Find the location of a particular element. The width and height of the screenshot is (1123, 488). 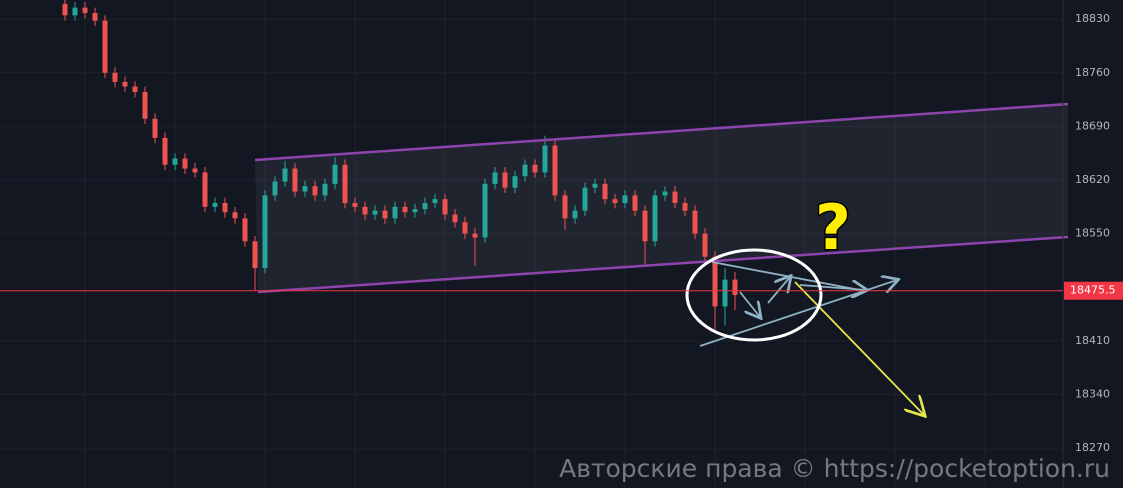

y-tick-label: 18550 is located at coordinates (1092, 233).